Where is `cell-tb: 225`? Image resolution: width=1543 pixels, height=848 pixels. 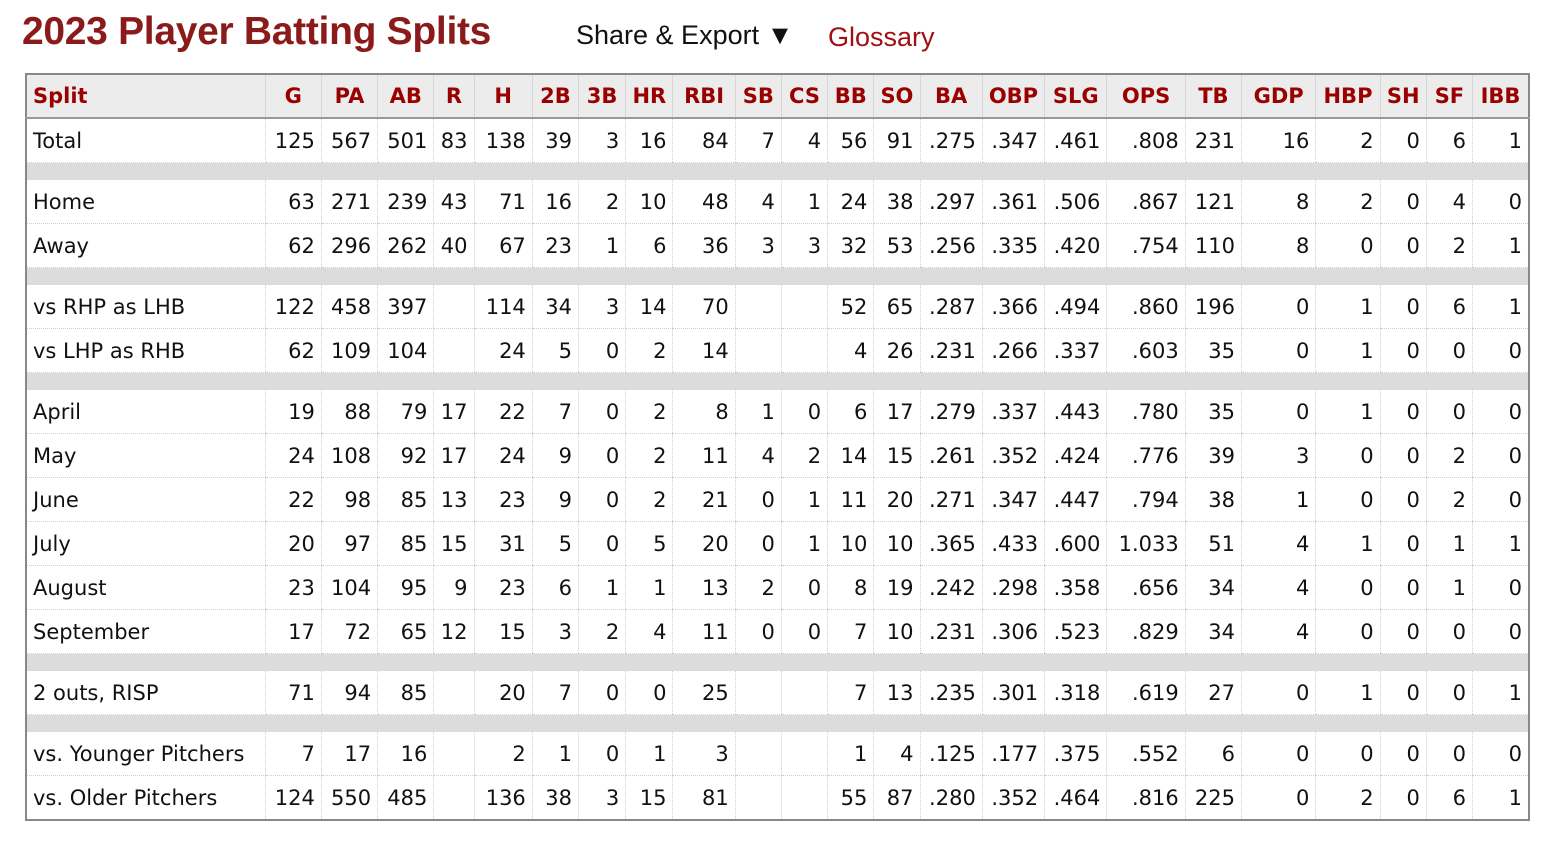 cell-tb: 225 is located at coordinates (1213, 798).